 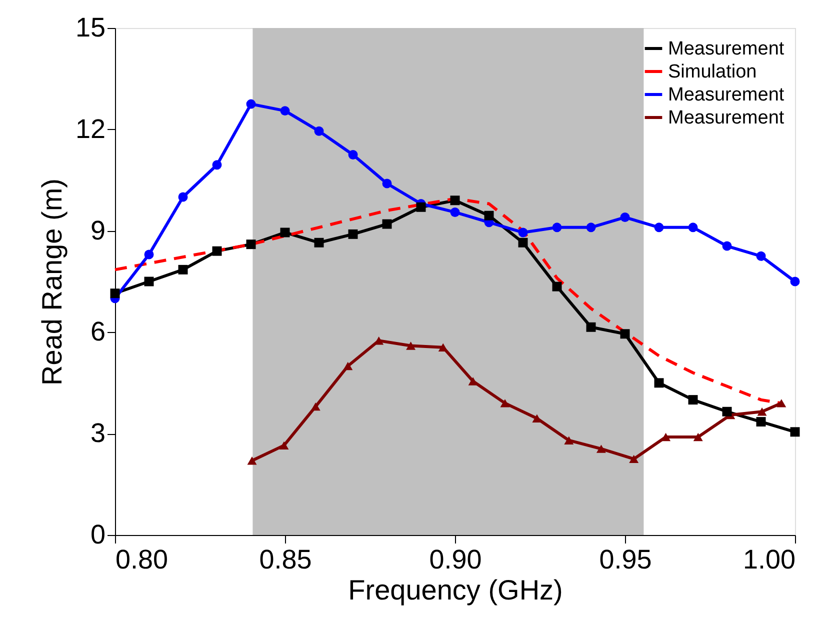 What do you see at coordinates (712, 72) in the screenshot?
I see `legend-label: Simulation` at bounding box center [712, 72].